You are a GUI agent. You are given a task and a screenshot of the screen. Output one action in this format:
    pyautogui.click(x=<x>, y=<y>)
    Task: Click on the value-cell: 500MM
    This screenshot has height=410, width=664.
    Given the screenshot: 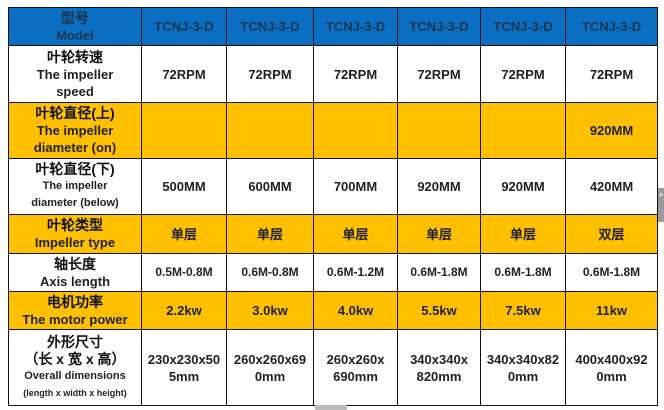 What is the action you would take?
    pyautogui.click(x=184, y=186)
    